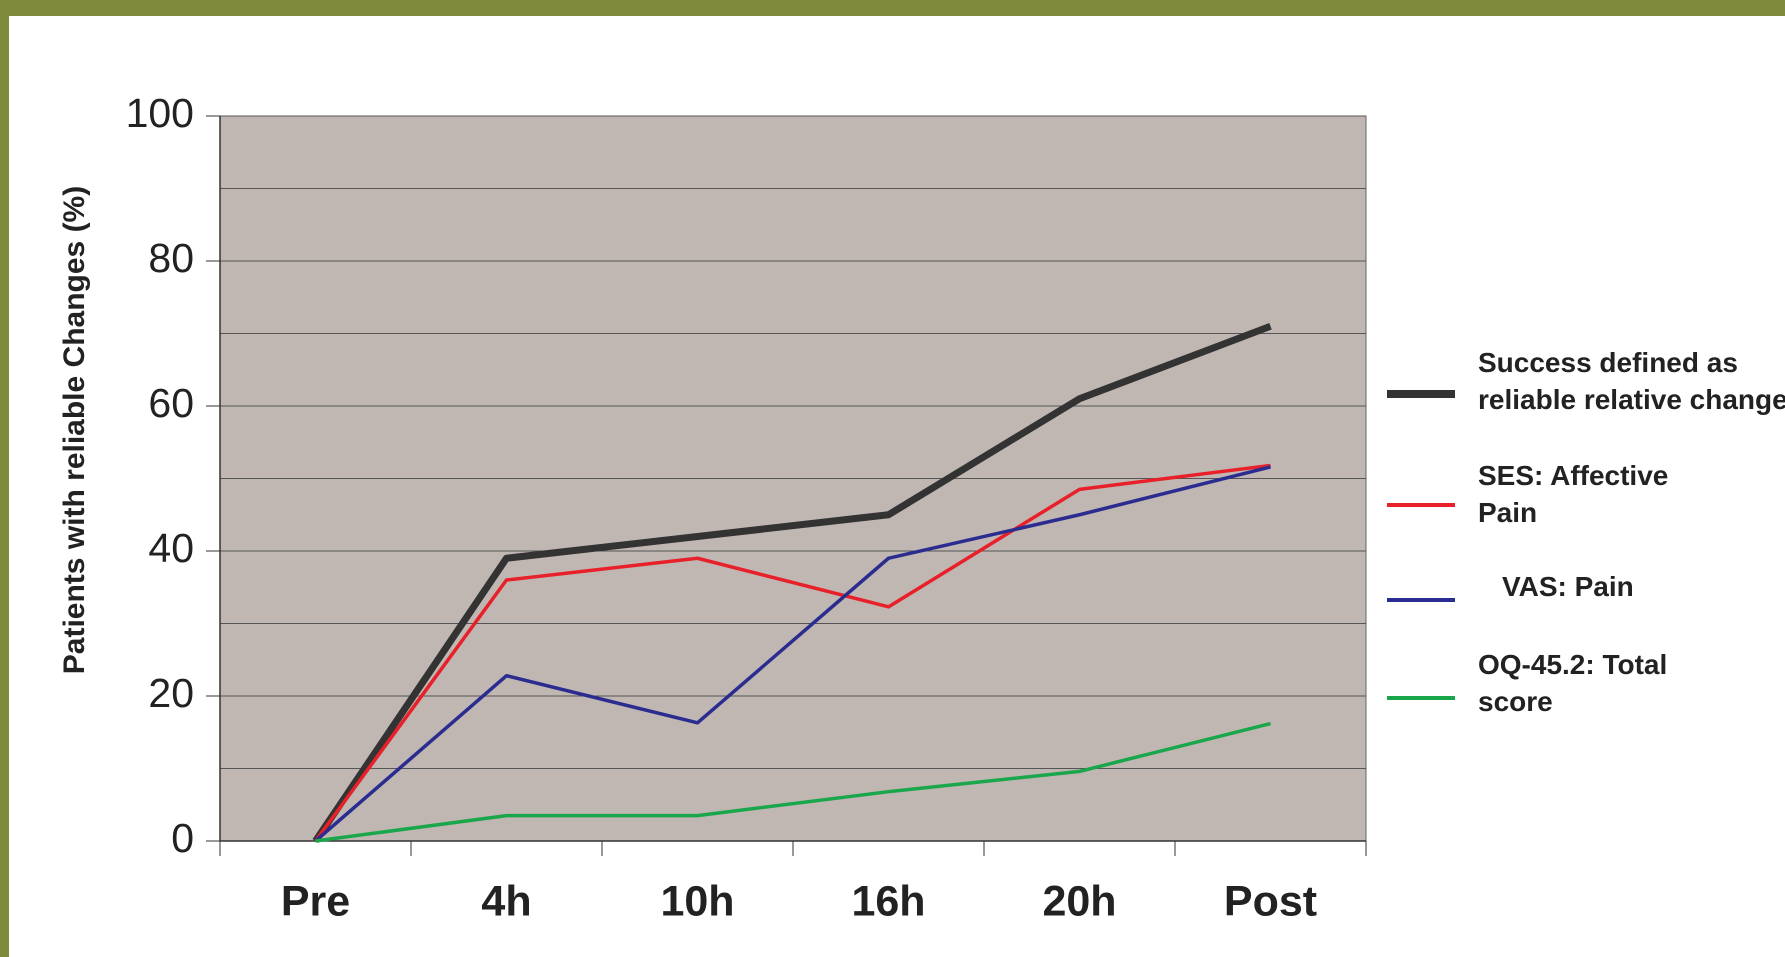  I want to click on legend-label: VAS: Pain, so click(1568, 586).